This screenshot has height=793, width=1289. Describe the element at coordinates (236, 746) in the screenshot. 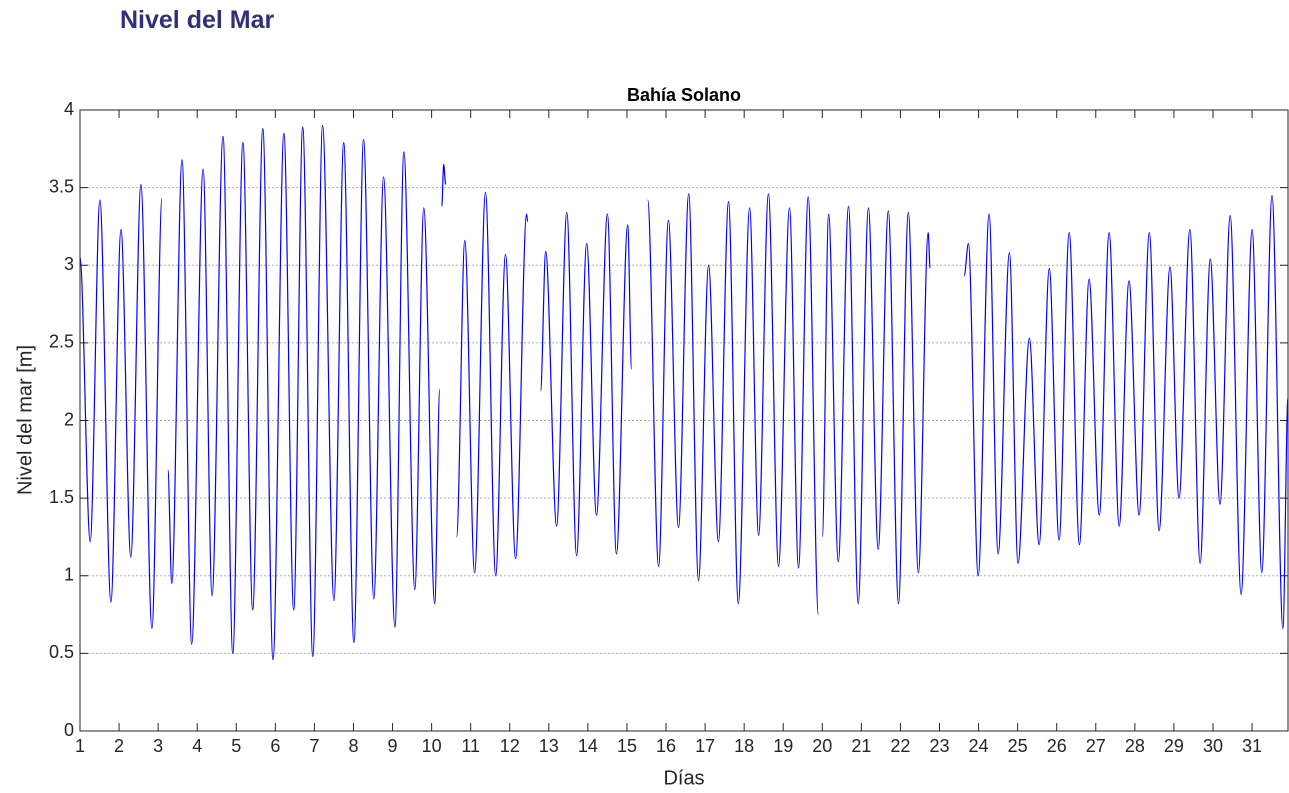

I see `x-tick-label: 5` at that location.